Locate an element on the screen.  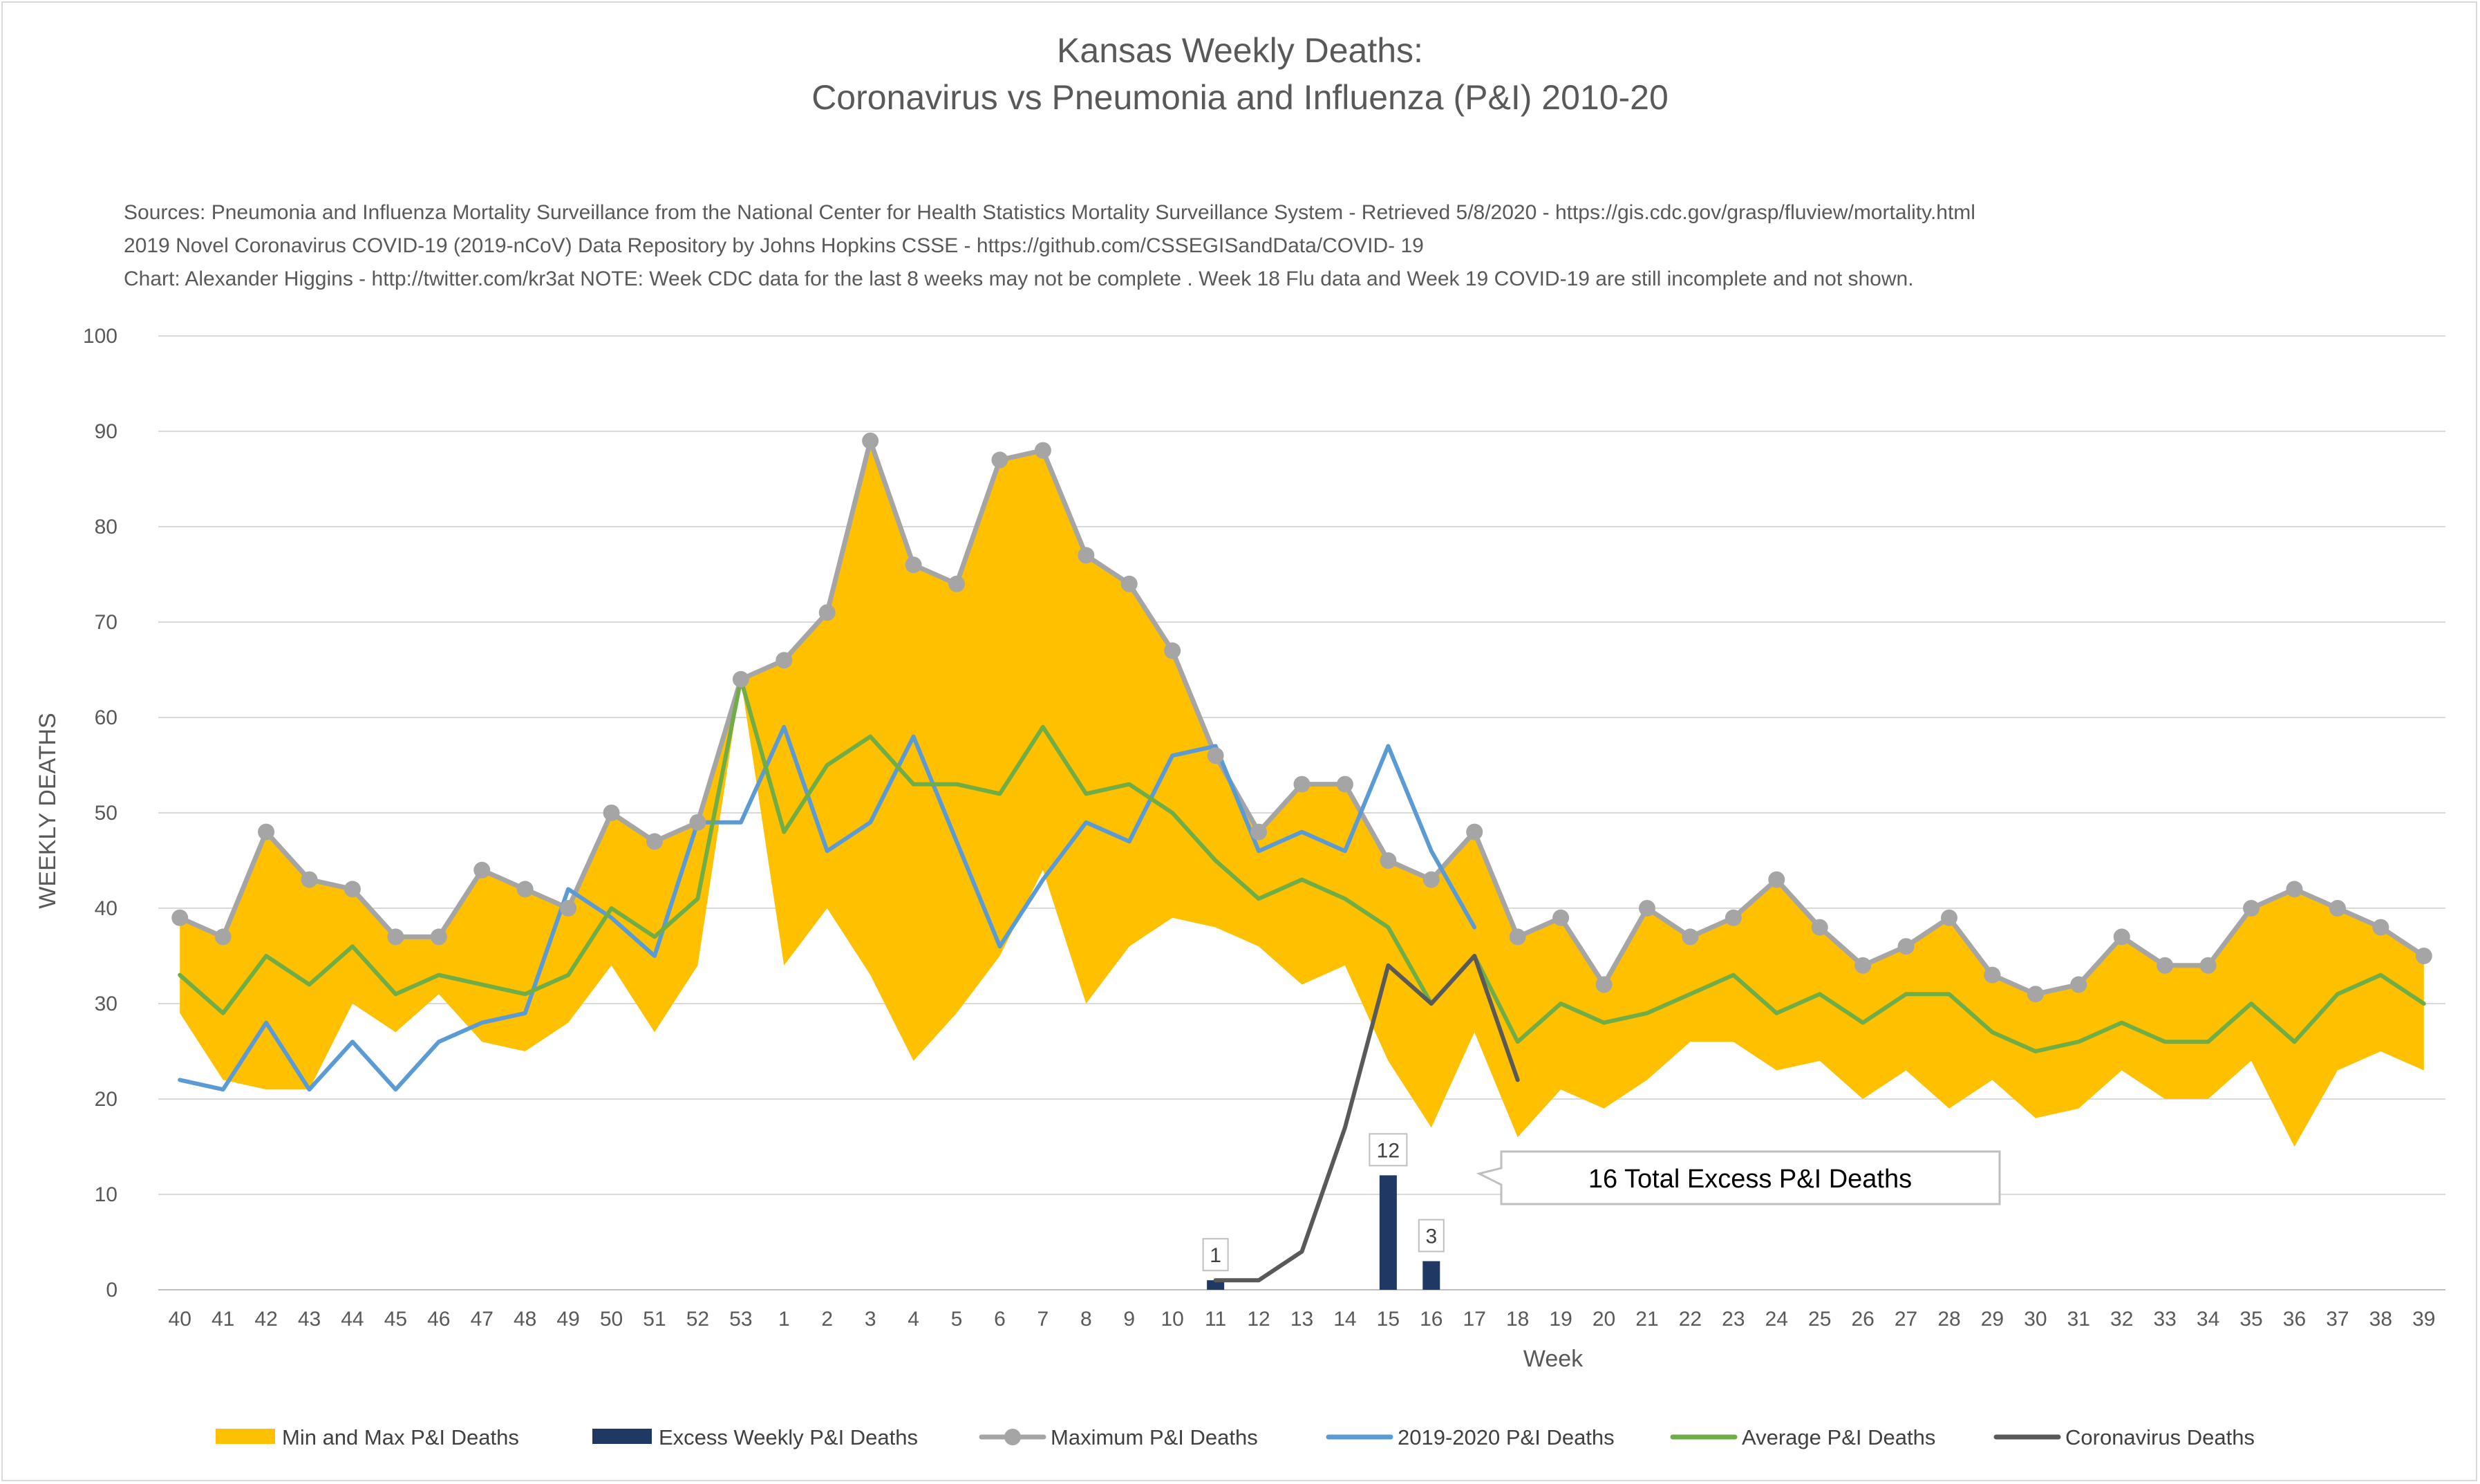
x-tick-label: 45 is located at coordinates (396, 1319).